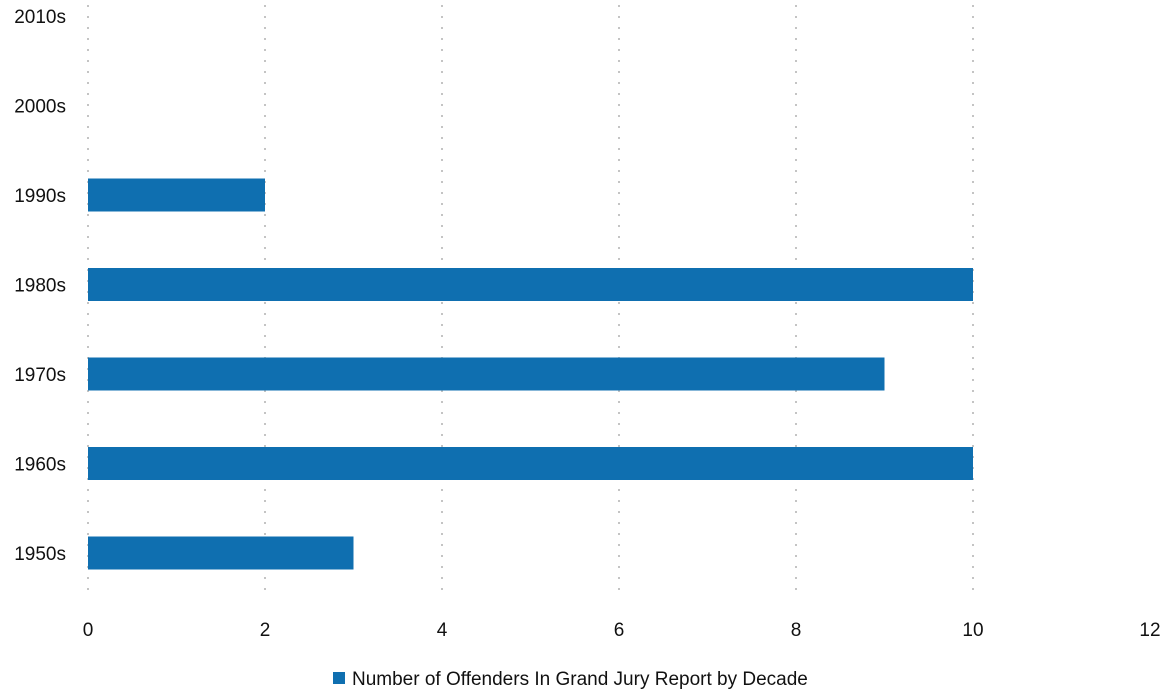 The height and width of the screenshot is (693, 1169). Describe the element at coordinates (486, 374) in the screenshot. I see `bar-1970s` at that location.